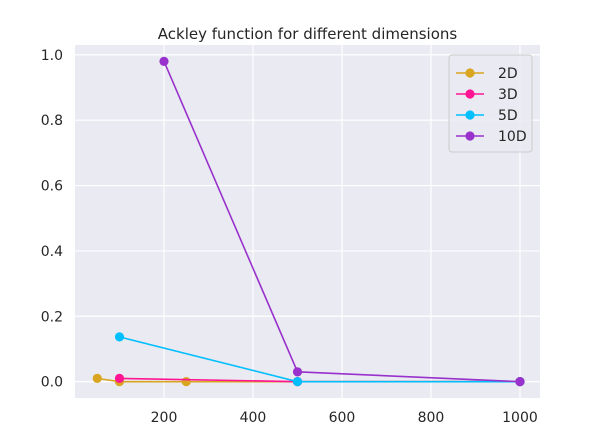 This screenshot has width=600, height=448. What do you see at coordinates (52, 252) in the screenshot?
I see `y-tick-label: 0.4` at bounding box center [52, 252].